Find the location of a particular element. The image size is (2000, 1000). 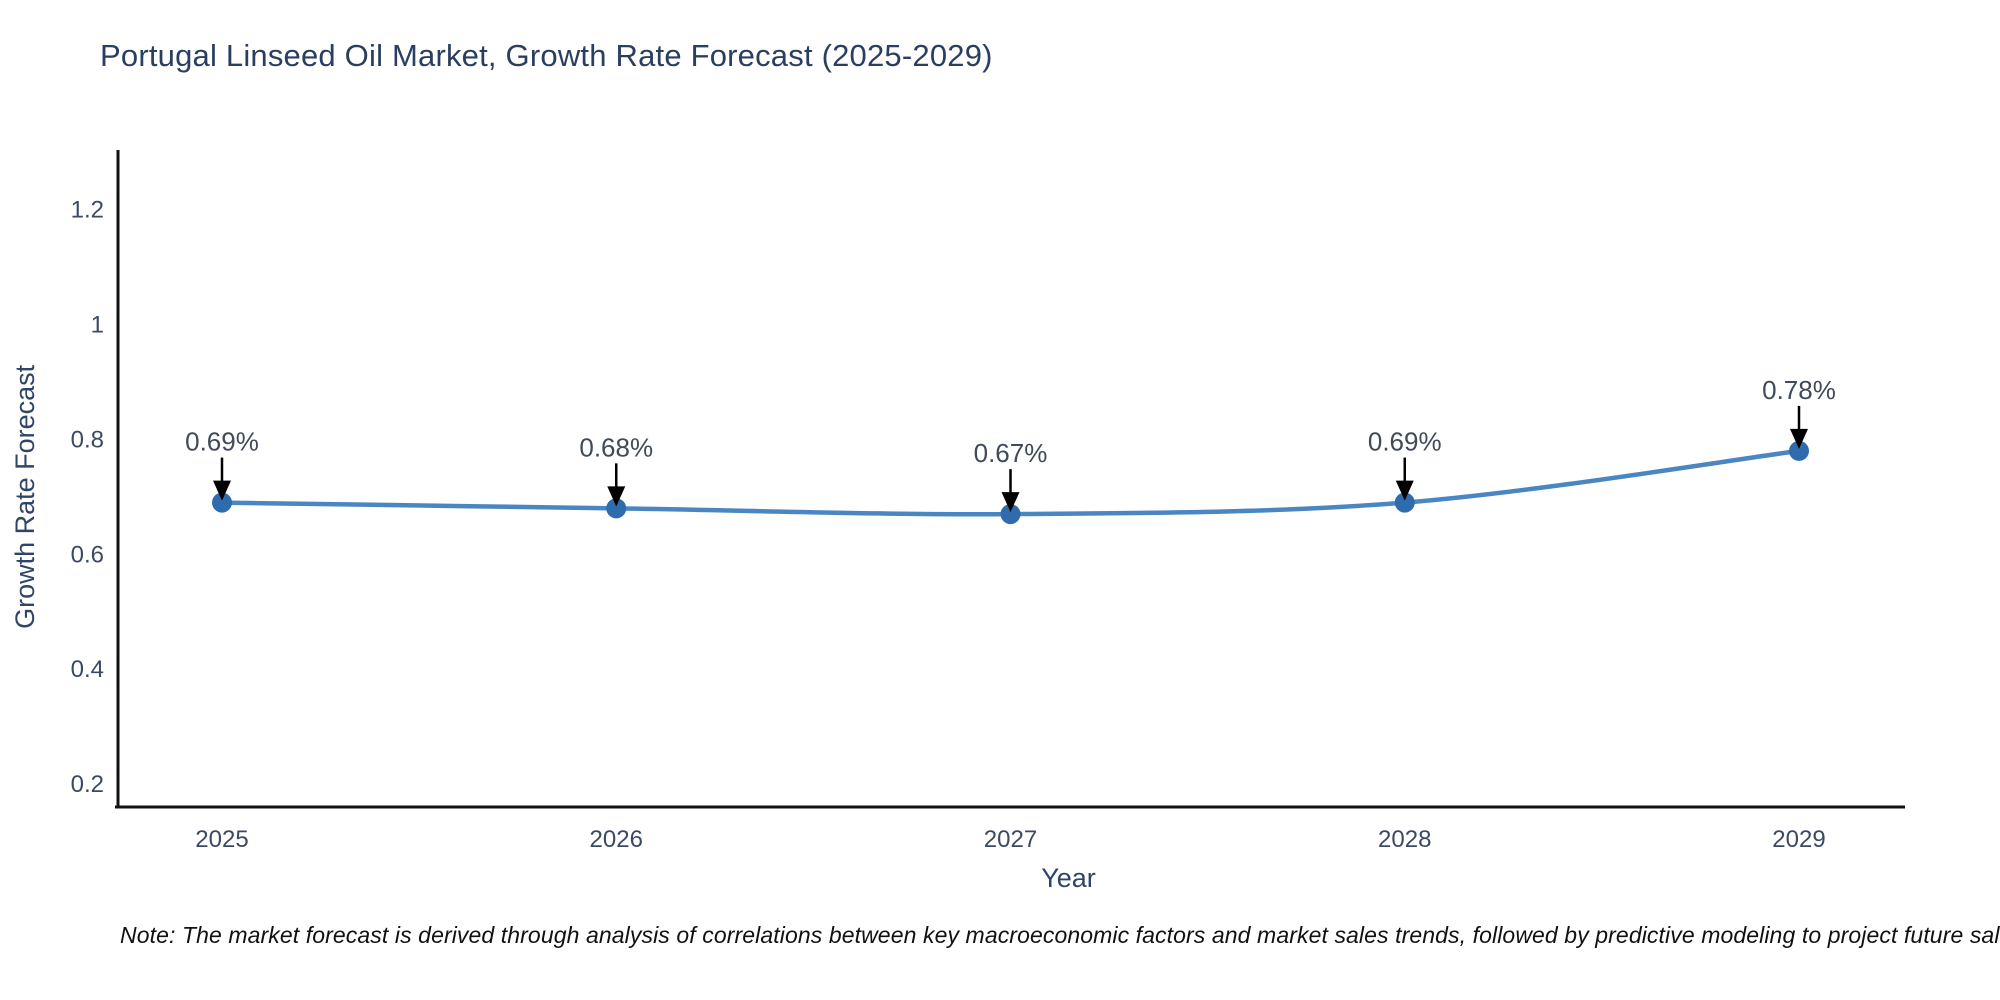

y-axis-title: Growth Rate Forecast is located at coordinates (25, 496).